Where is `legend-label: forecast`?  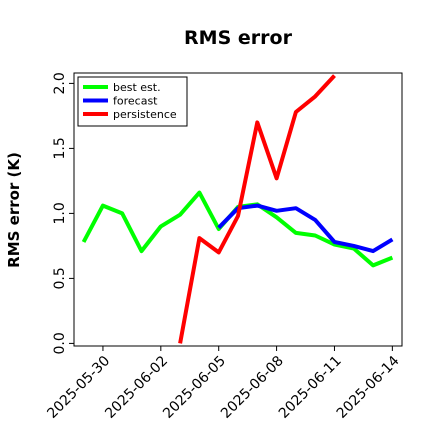 legend-label: forecast is located at coordinates (135, 100).